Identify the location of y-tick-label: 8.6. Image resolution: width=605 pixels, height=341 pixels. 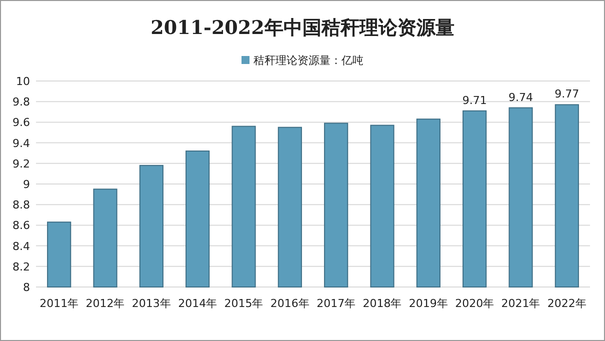
(21, 225).